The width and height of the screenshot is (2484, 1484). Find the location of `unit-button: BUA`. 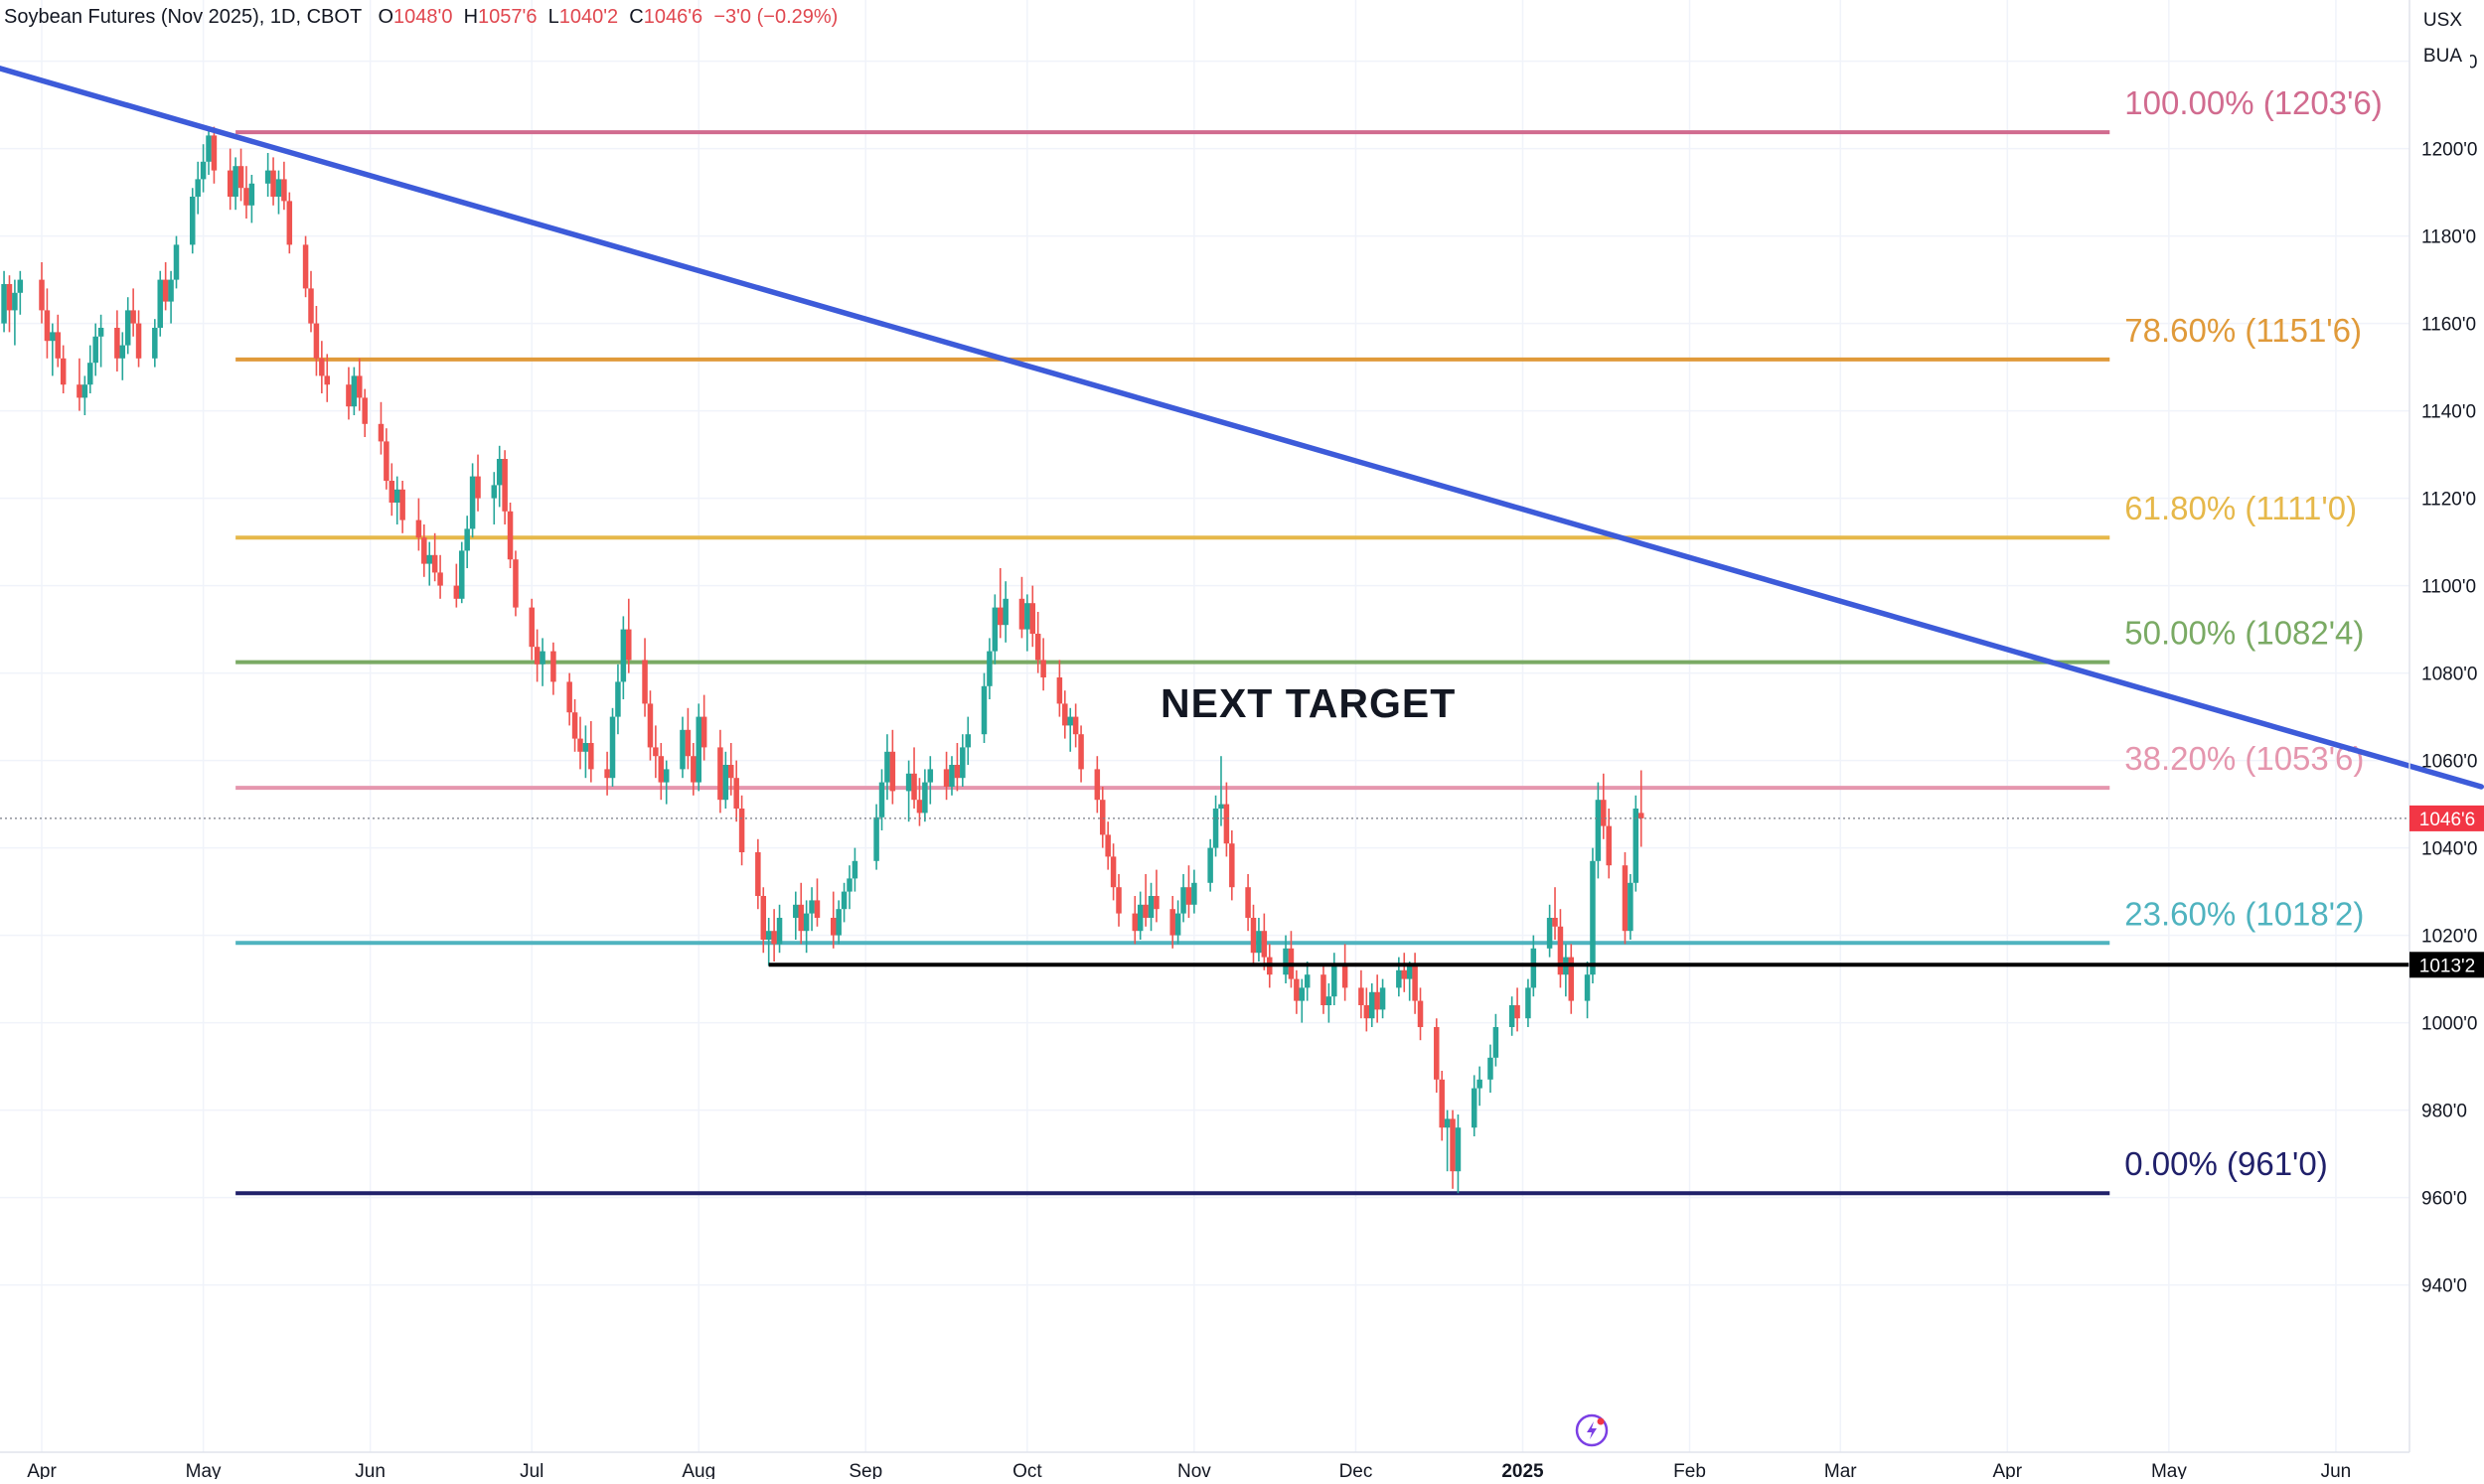

unit-button: BUA is located at coordinates (2442, 57).